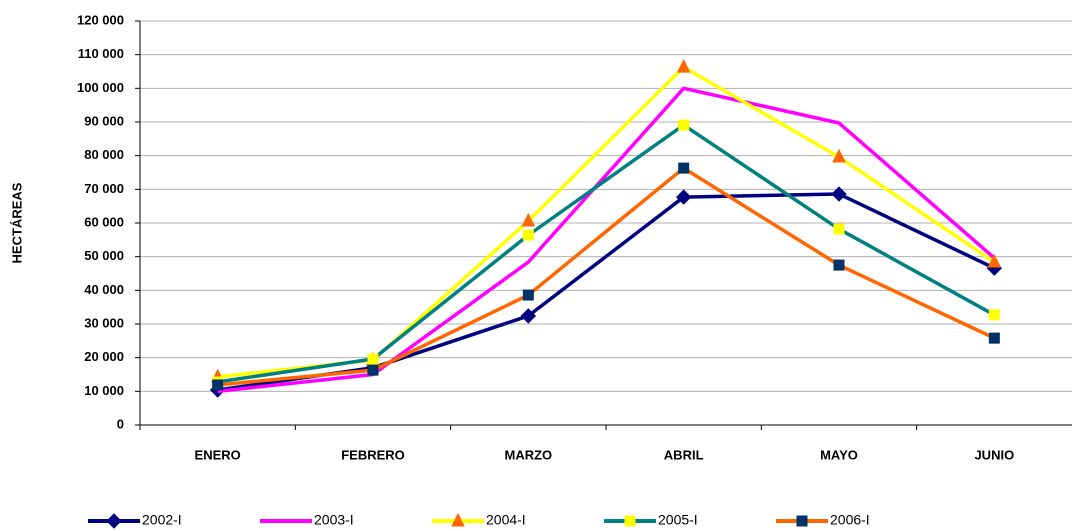 Image resolution: width=1072 pixels, height=531 pixels. Describe the element at coordinates (104, 188) in the screenshot. I see `y-tick-label: 70 000` at that location.